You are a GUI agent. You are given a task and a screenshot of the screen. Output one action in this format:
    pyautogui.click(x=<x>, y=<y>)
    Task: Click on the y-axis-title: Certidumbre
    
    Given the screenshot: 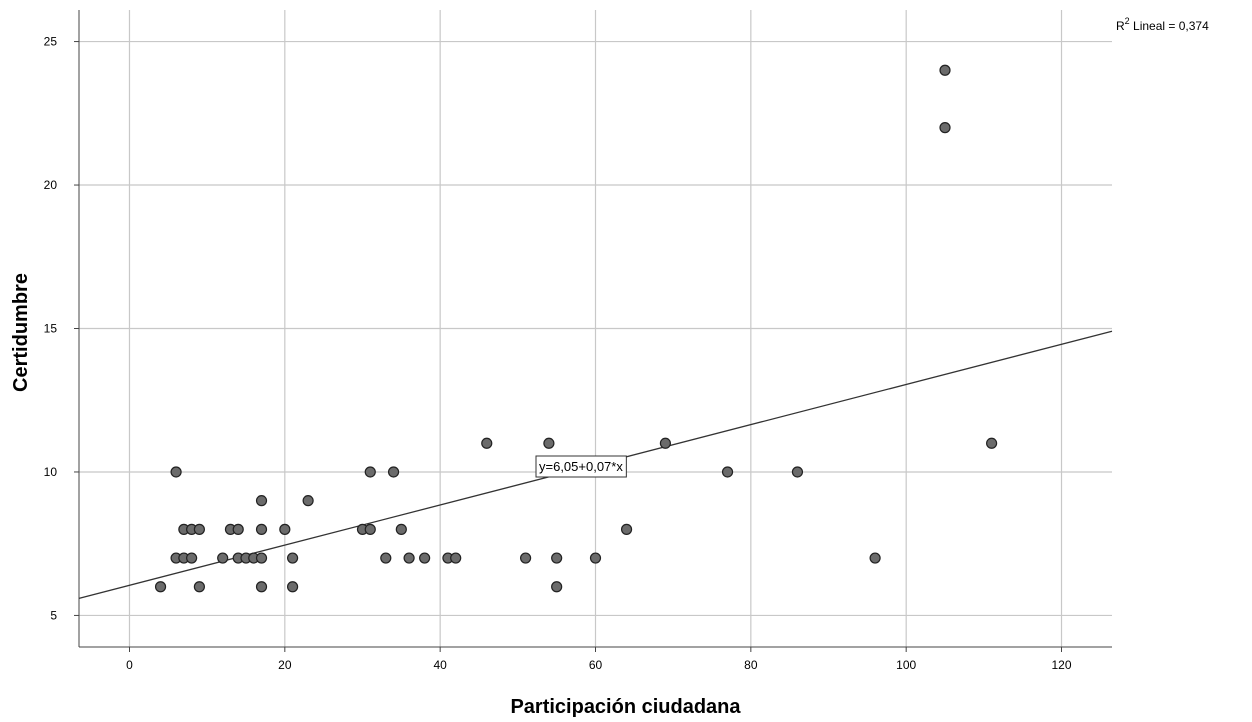 What is the action you would take?
    pyautogui.click(x=21, y=332)
    